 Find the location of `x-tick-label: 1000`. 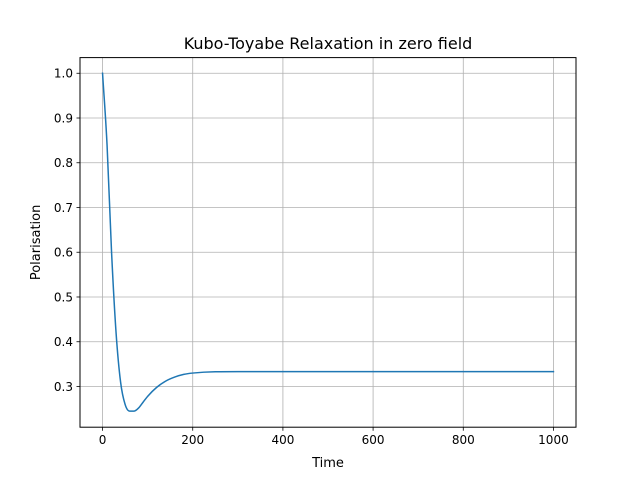

x-tick-label: 1000 is located at coordinates (553, 440).